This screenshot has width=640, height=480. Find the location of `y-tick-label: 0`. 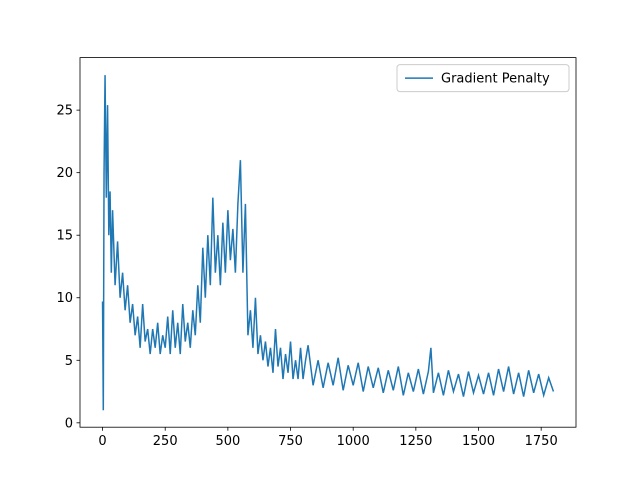

y-tick-label: 0 is located at coordinates (69, 423).